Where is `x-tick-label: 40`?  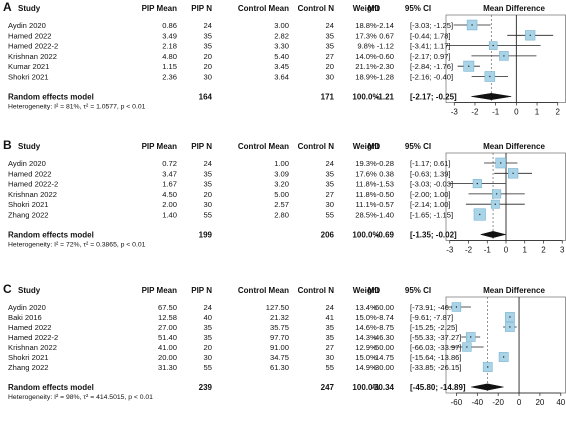 x-tick-label: 40 is located at coordinates (560, 402).